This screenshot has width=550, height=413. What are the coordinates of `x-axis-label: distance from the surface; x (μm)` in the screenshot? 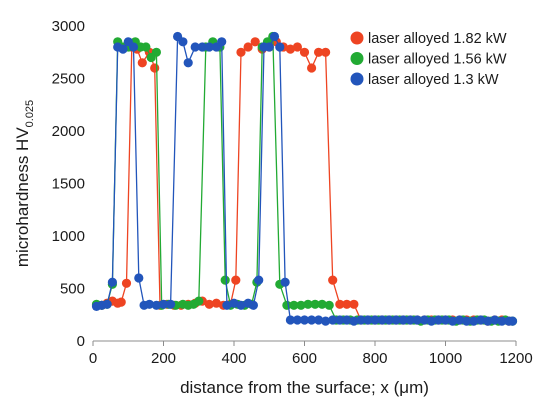 It's located at (304, 387).